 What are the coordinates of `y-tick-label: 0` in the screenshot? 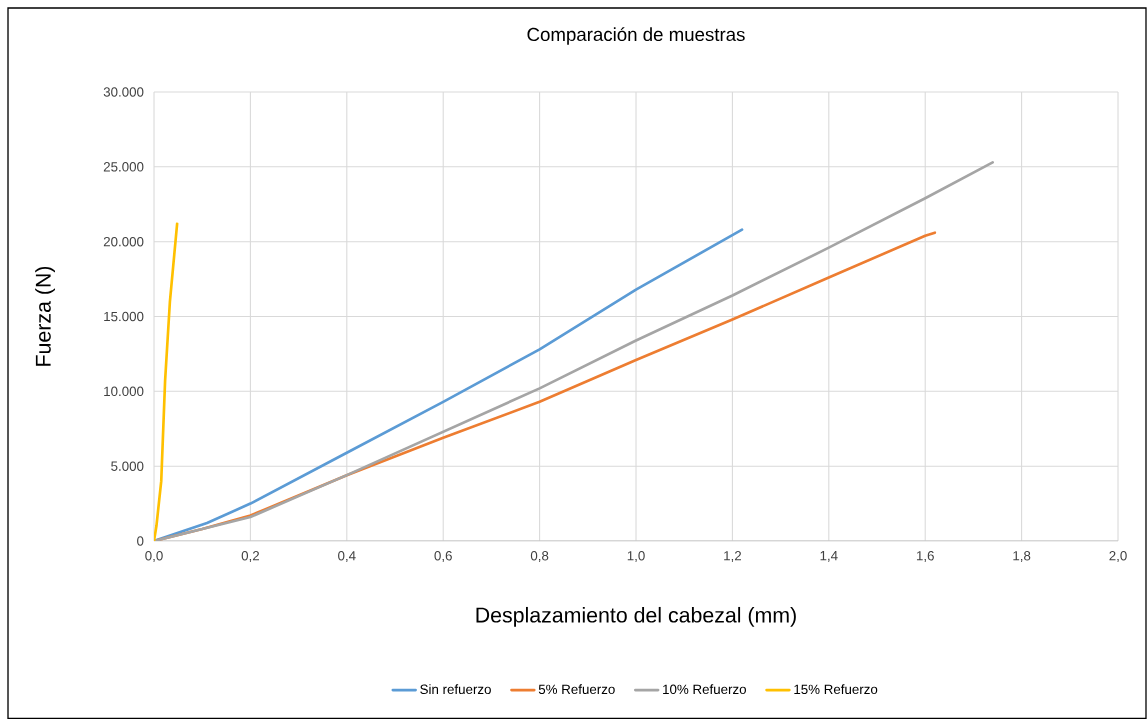 It's located at (140, 541).